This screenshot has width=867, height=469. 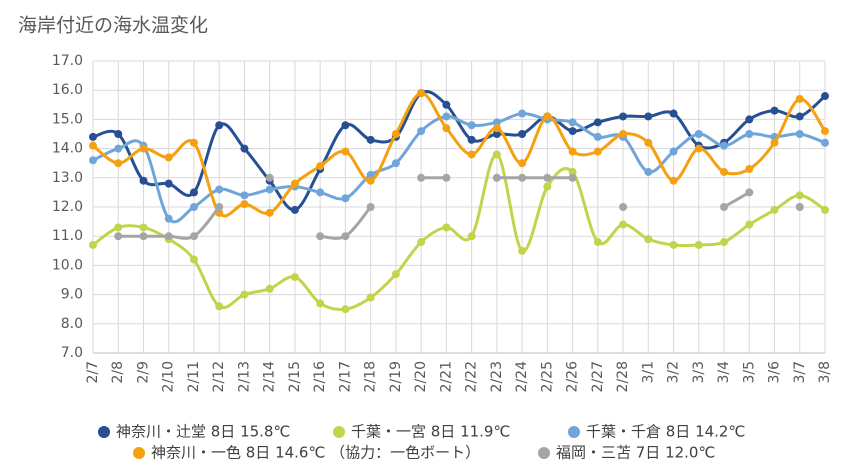 I want to click on x-tick-label: 2/8, so click(x=118, y=372).